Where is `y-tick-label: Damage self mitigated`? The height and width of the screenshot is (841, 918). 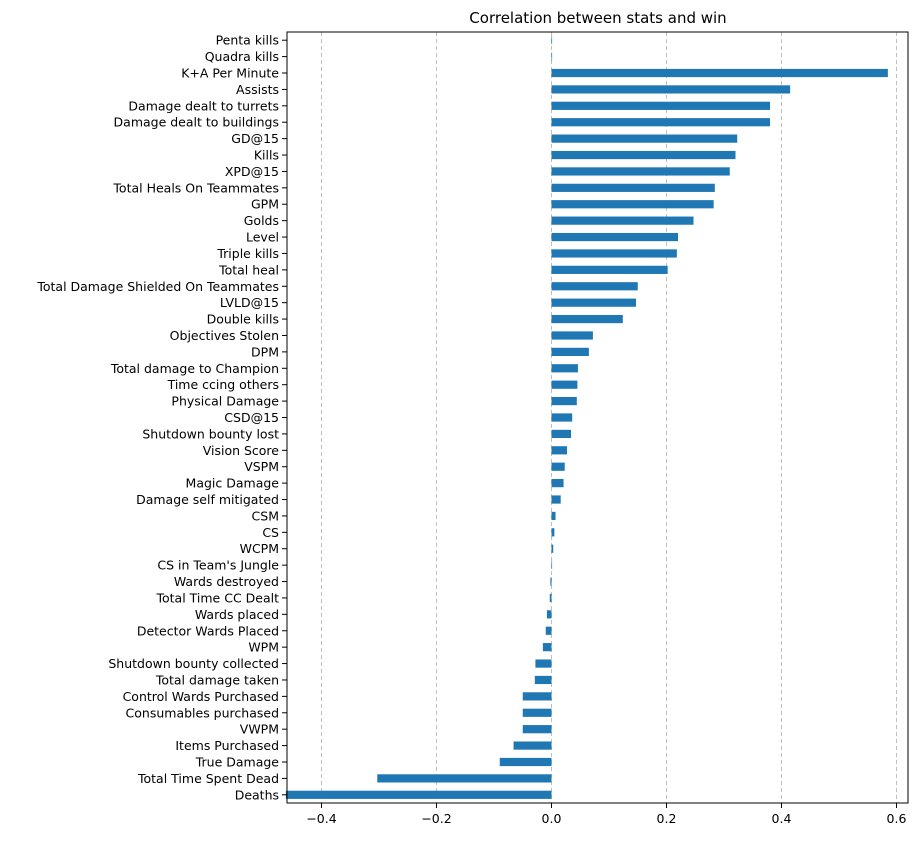 y-tick-label: Damage self mitigated is located at coordinates (207, 499).